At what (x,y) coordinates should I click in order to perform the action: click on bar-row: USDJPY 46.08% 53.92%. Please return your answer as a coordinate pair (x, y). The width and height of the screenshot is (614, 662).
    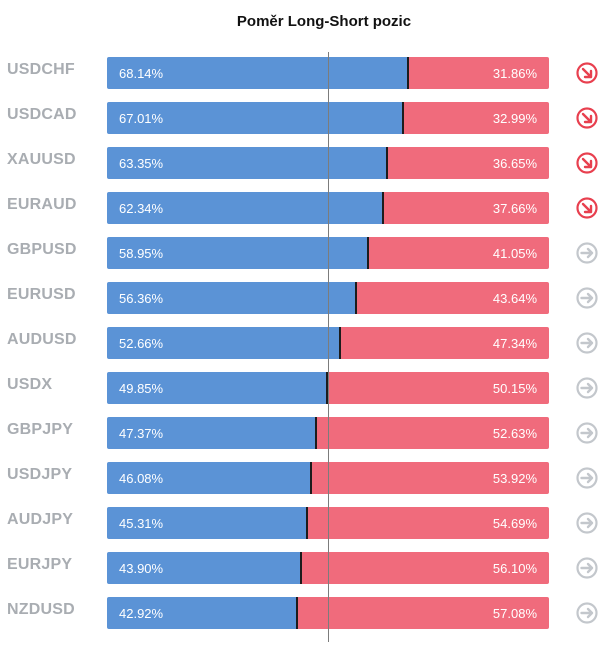
    Looking at the image, I should click on (307, 478).